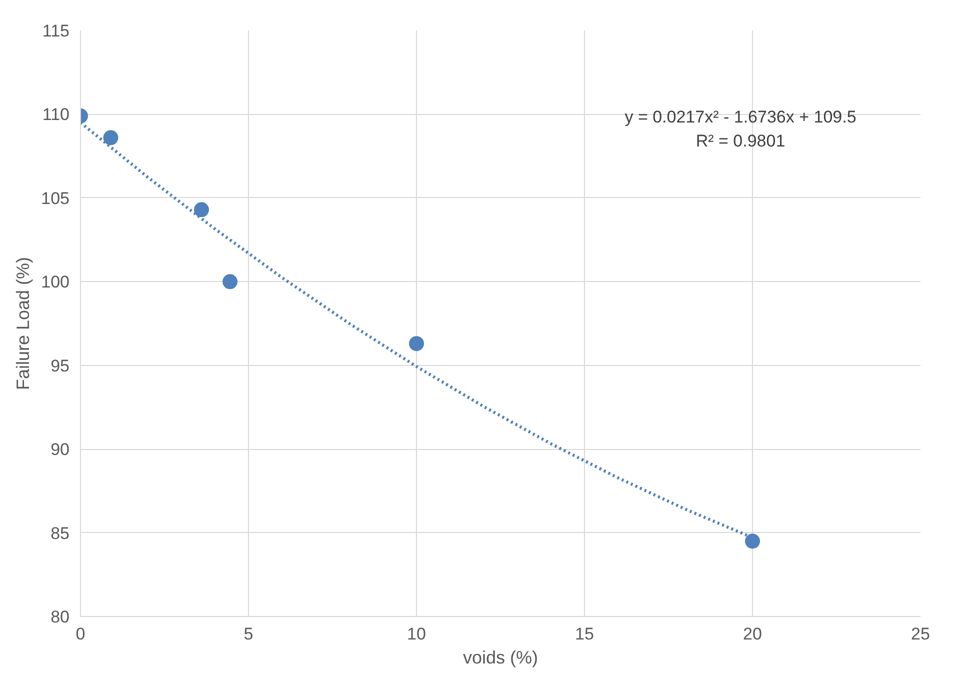 This screenshot has height=679, width=961. Describe the element at coordinates (56, 31) in the screenshot. I see `y-tick-label: 115` at that location.